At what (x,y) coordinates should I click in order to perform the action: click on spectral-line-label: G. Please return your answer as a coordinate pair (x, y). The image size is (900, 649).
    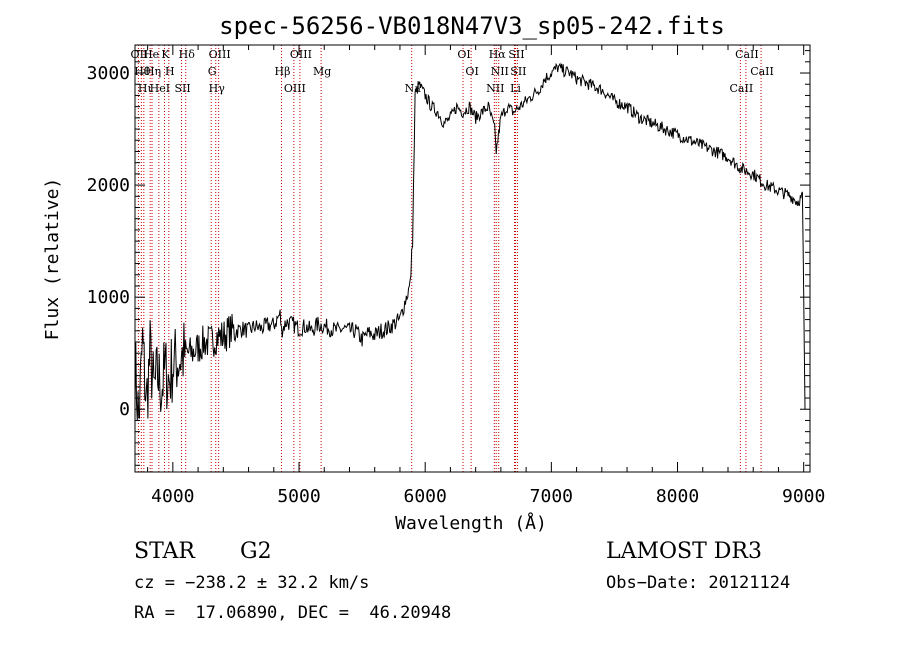
    Looking at the image, I should click on (212, 71).